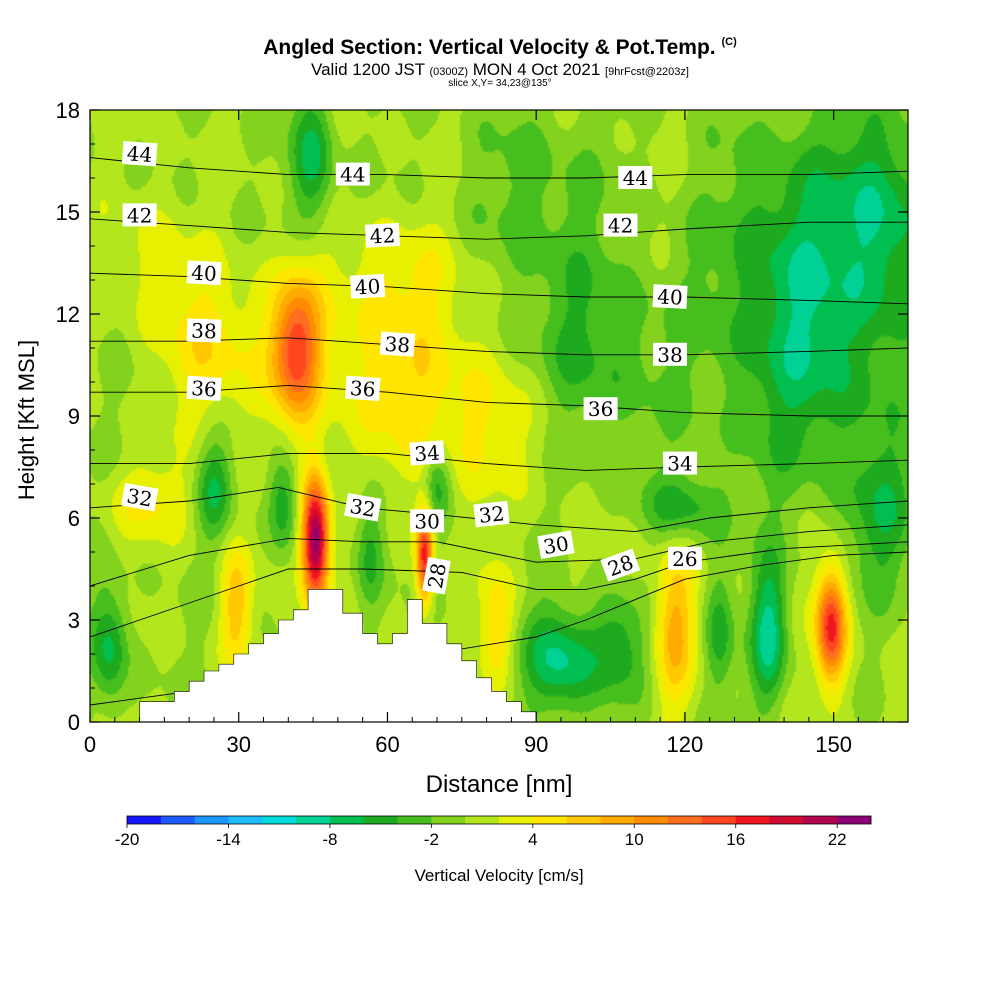 The height and width of the screenshot is (1000, 1000). What do you see at coordinates (238, 744) in the screenshot?
I see `x-tick-label: 30` at bounding box center [238, 744].